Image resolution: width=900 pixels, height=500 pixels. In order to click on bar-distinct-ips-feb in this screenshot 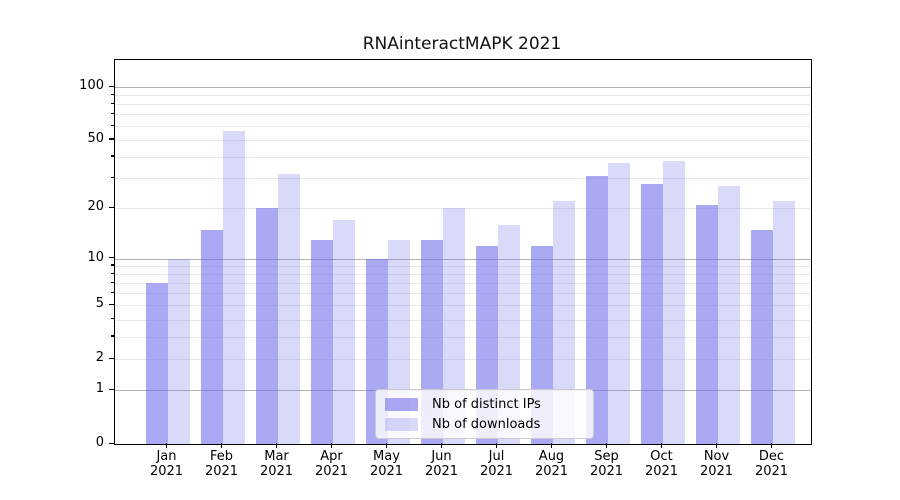, I will do `click(211, 336)`.